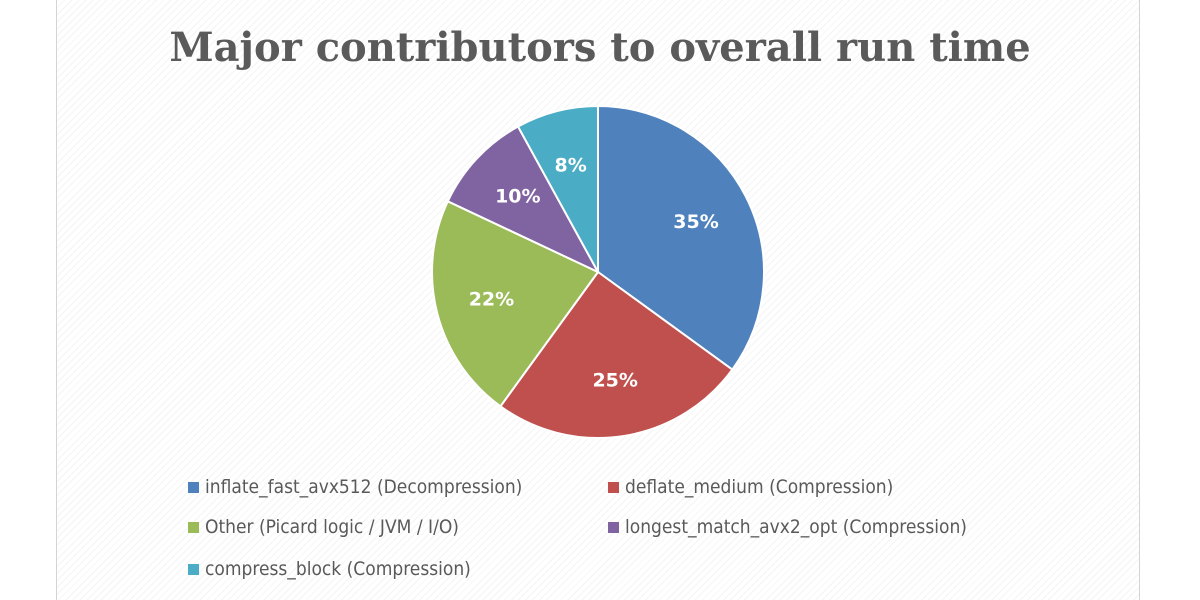 The height and width of the screenshot is (600, 1200). What do you see at coordinates (600, 47) in the screenshot?
I see `chart-title: Major contributors to overall run time` at bounding box center [600, 47].